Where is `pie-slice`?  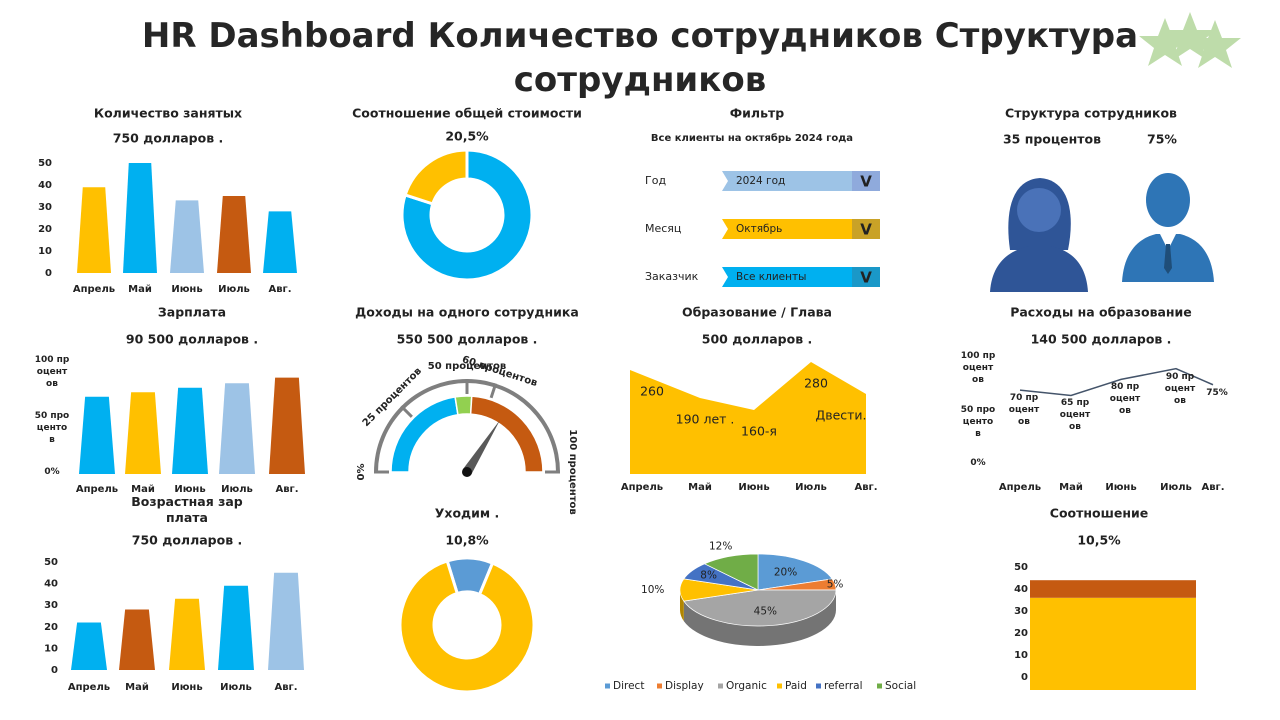
pie-slice is located at coordinates (760, 608).